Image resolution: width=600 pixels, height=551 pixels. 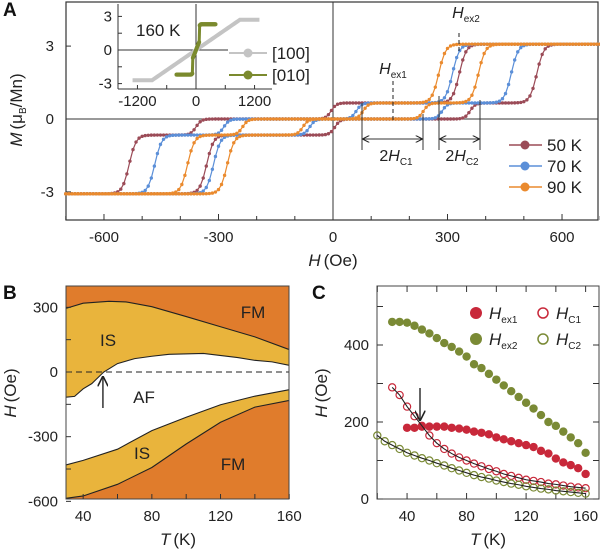 What do you see at coordinates (50, 46) in the screenshot?
I see `y-tick-label: 3` at bounding box center [50, 46].